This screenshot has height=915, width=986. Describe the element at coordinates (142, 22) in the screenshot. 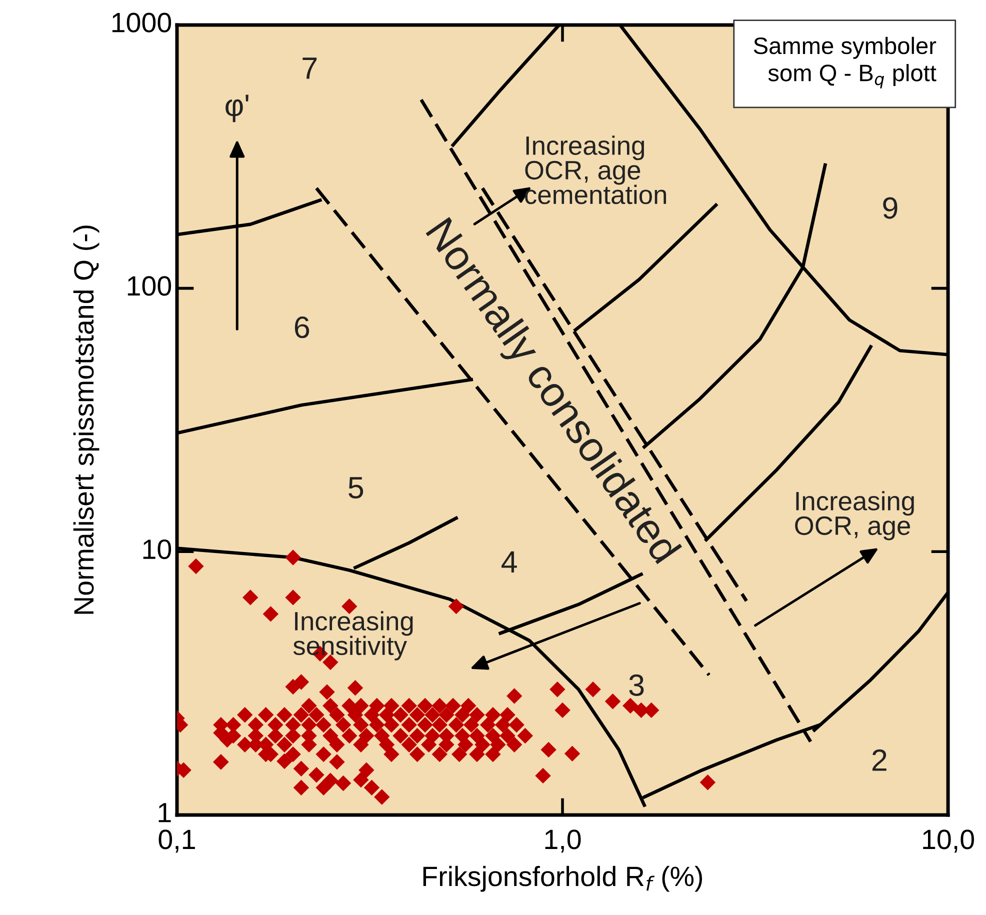

I see `y-tick-label: 1000` at that location.